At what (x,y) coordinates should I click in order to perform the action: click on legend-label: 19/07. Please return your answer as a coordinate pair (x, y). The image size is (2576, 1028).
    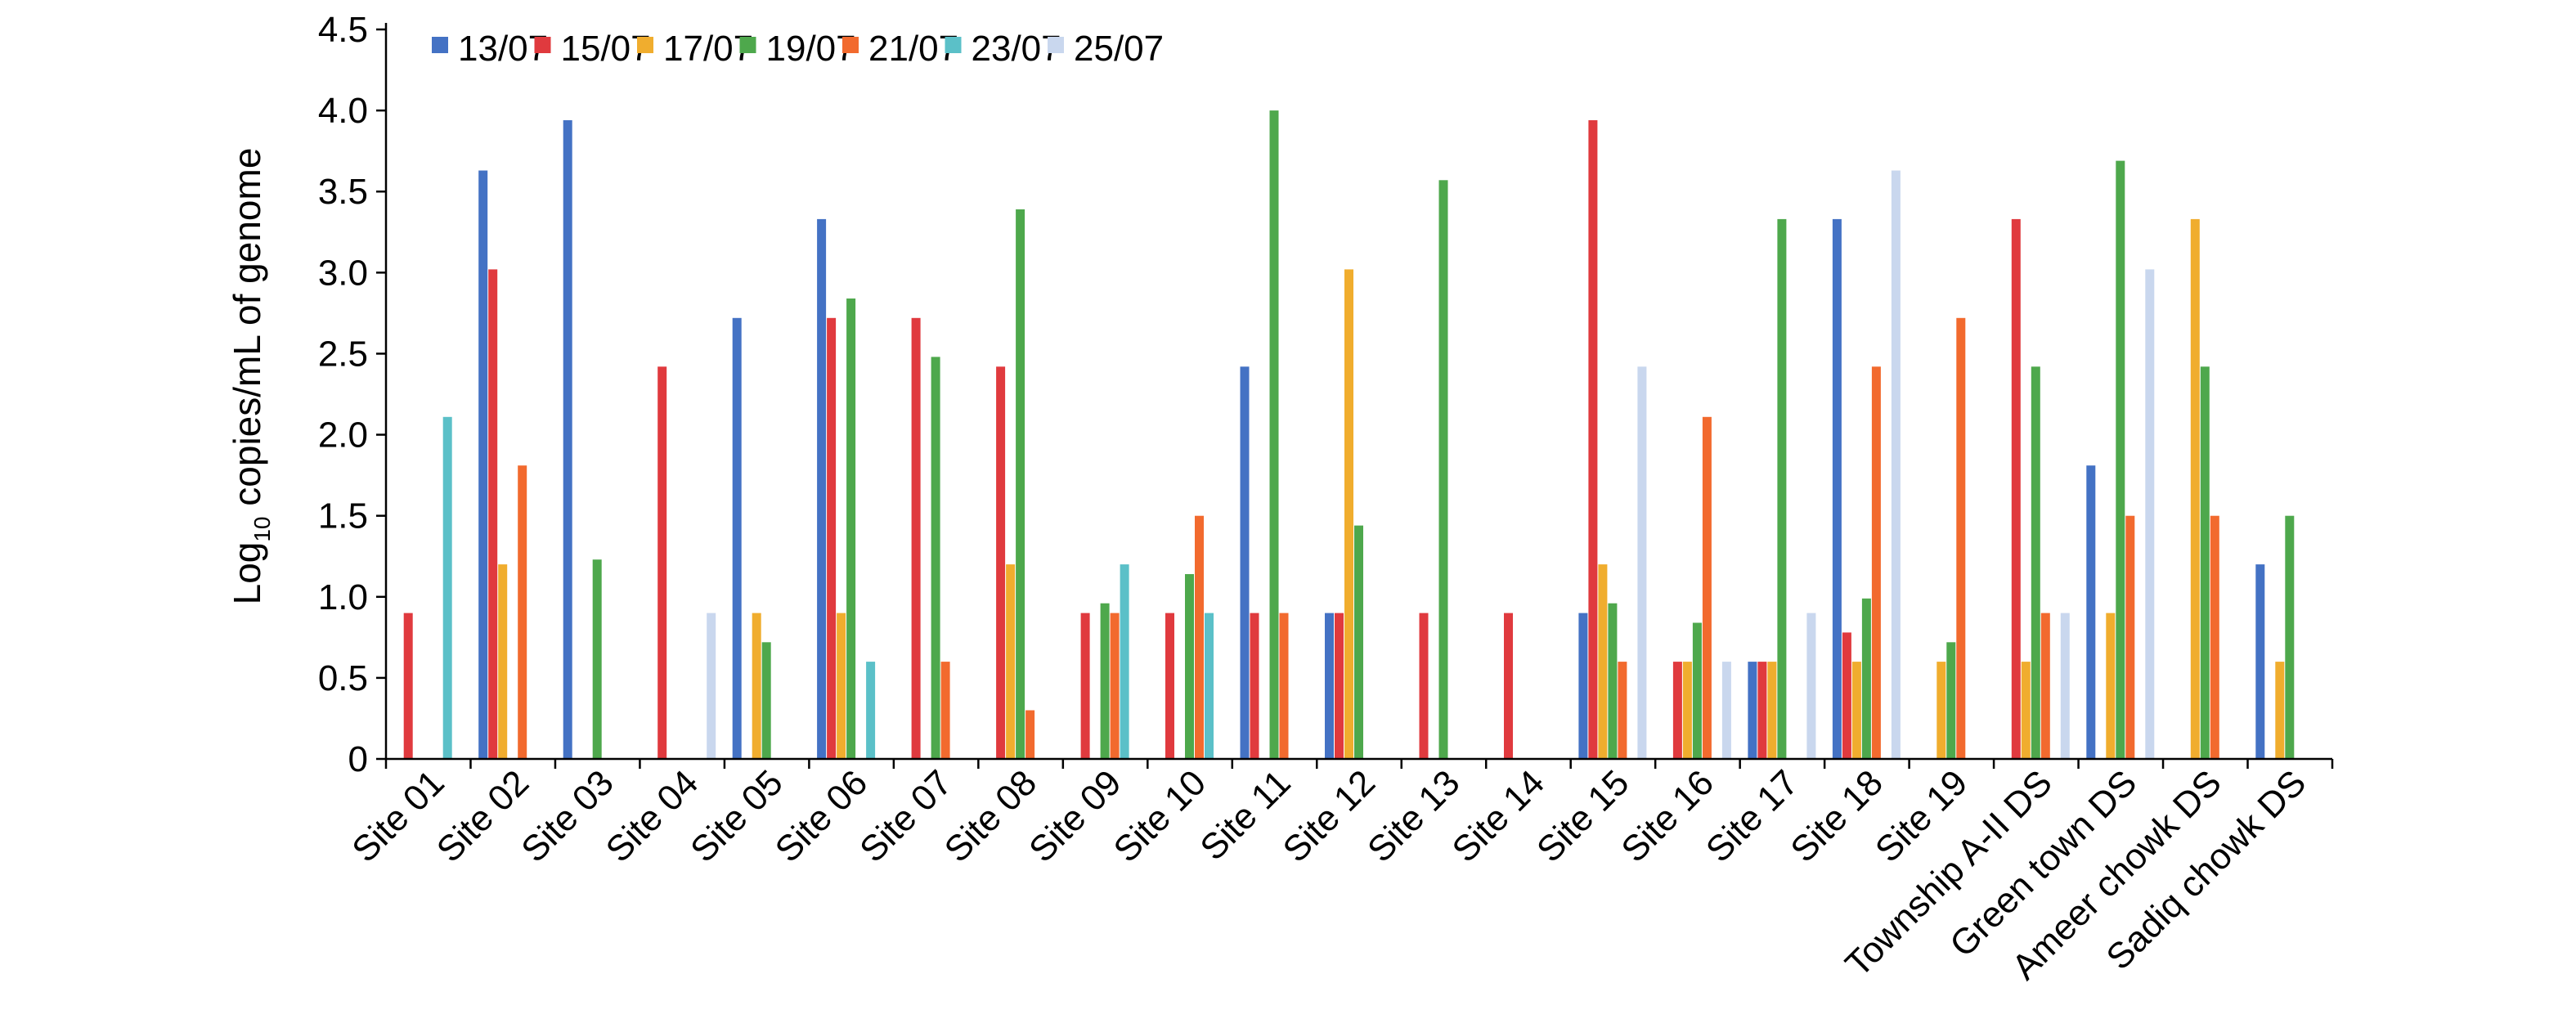
    Looking at the image, I should click on (811, 49).